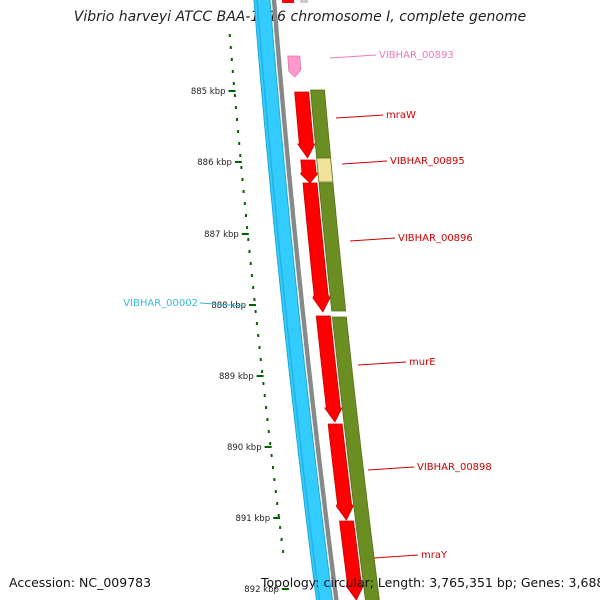  Describe the element at coordinates (252, 519) in the screenshot. I see `tick-label: 891 kbp` at that location.